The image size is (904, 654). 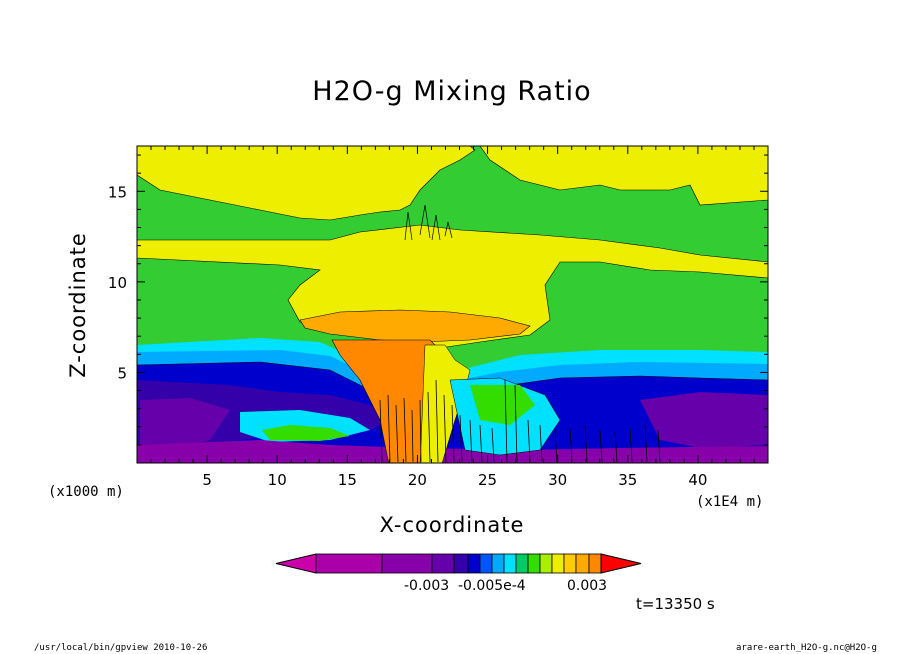 What do you see at coordinates (452, 176) in the screenshot?
I see `band-yellow-top` at bounding box center [452, 176].